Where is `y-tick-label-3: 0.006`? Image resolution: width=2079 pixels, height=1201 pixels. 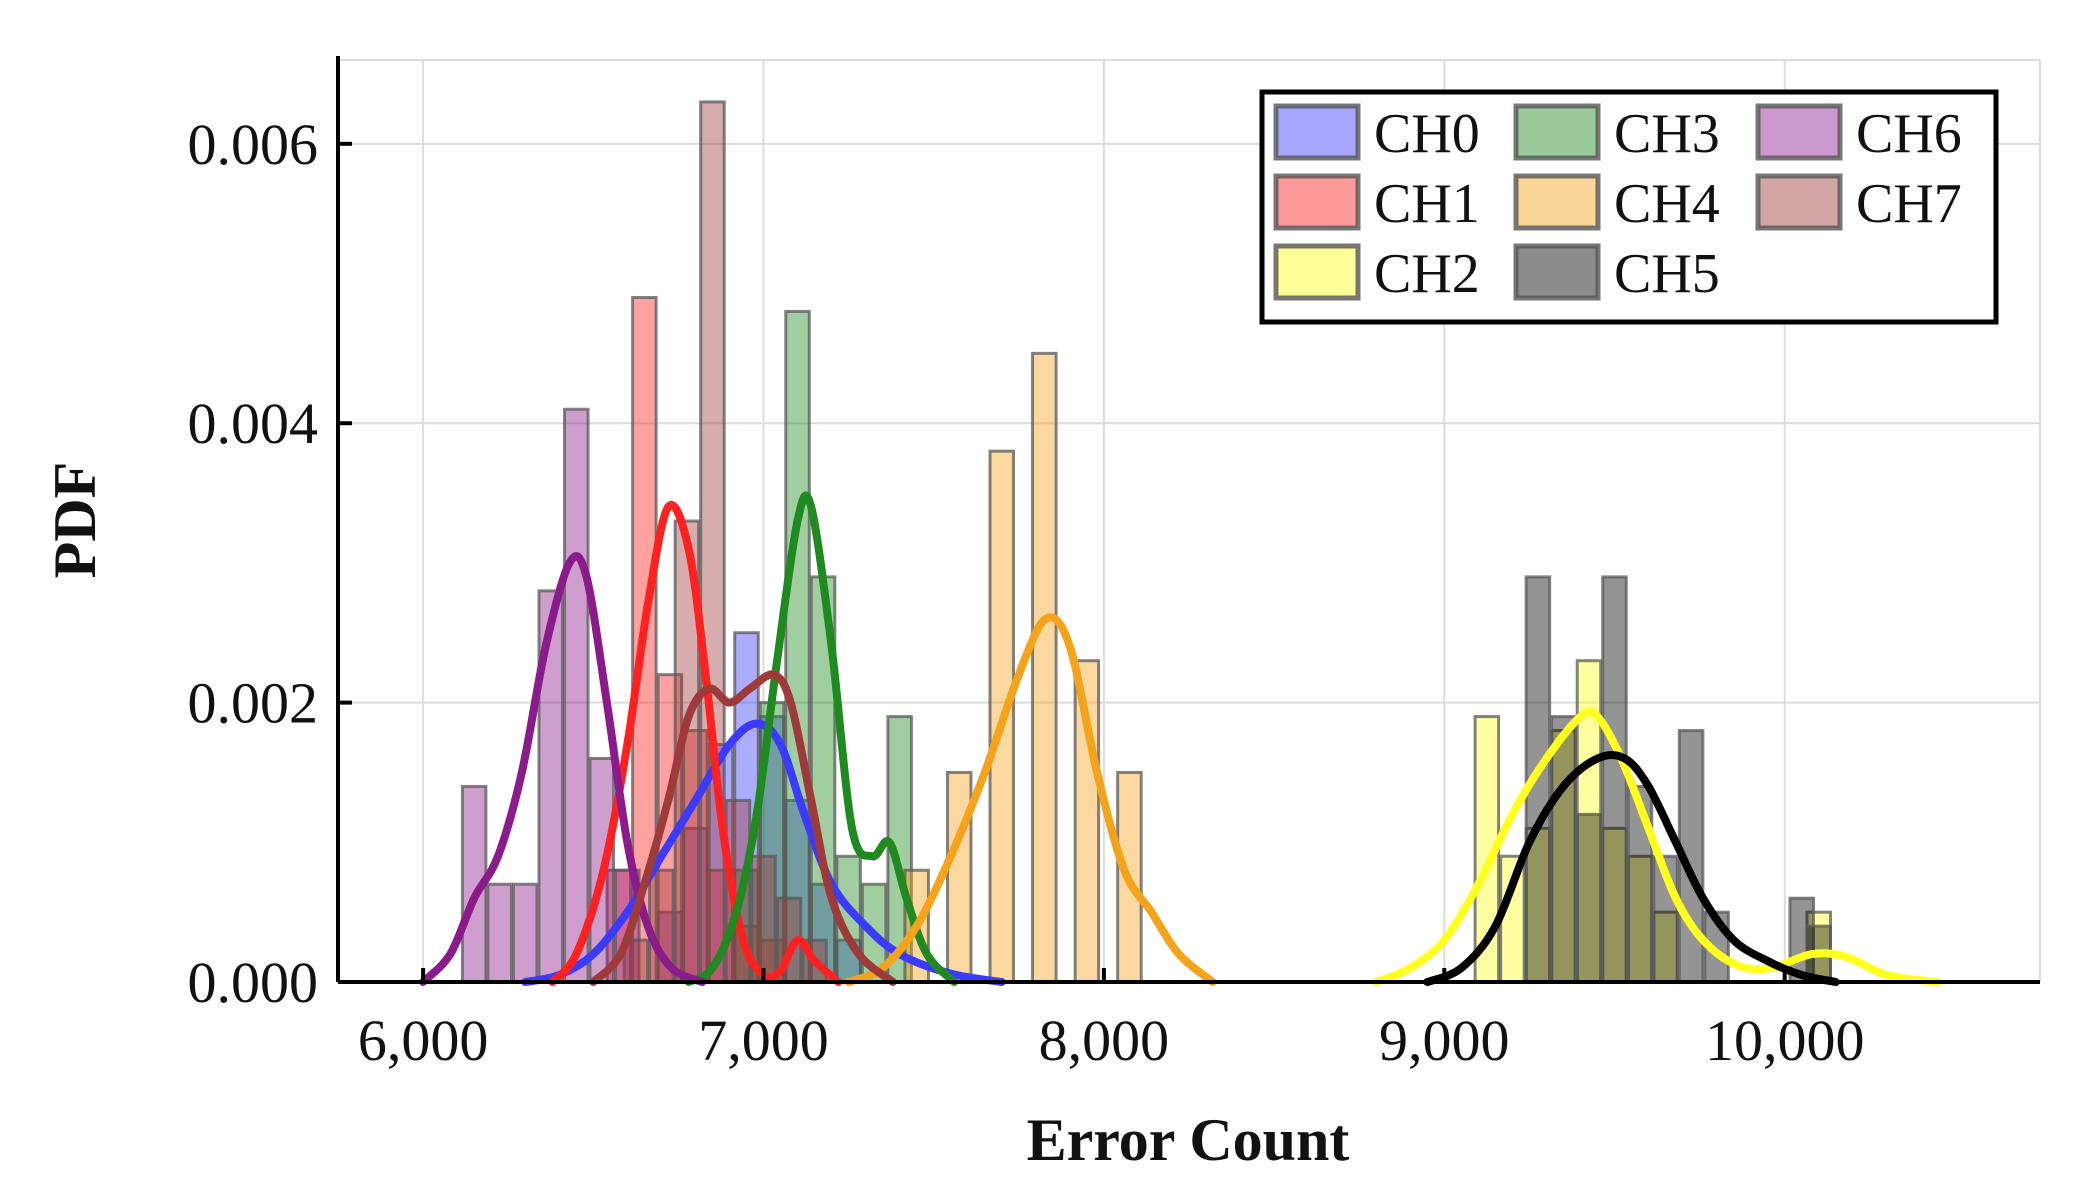 y-tick-label-3: 0.006 is located at coordinates (253, 144).